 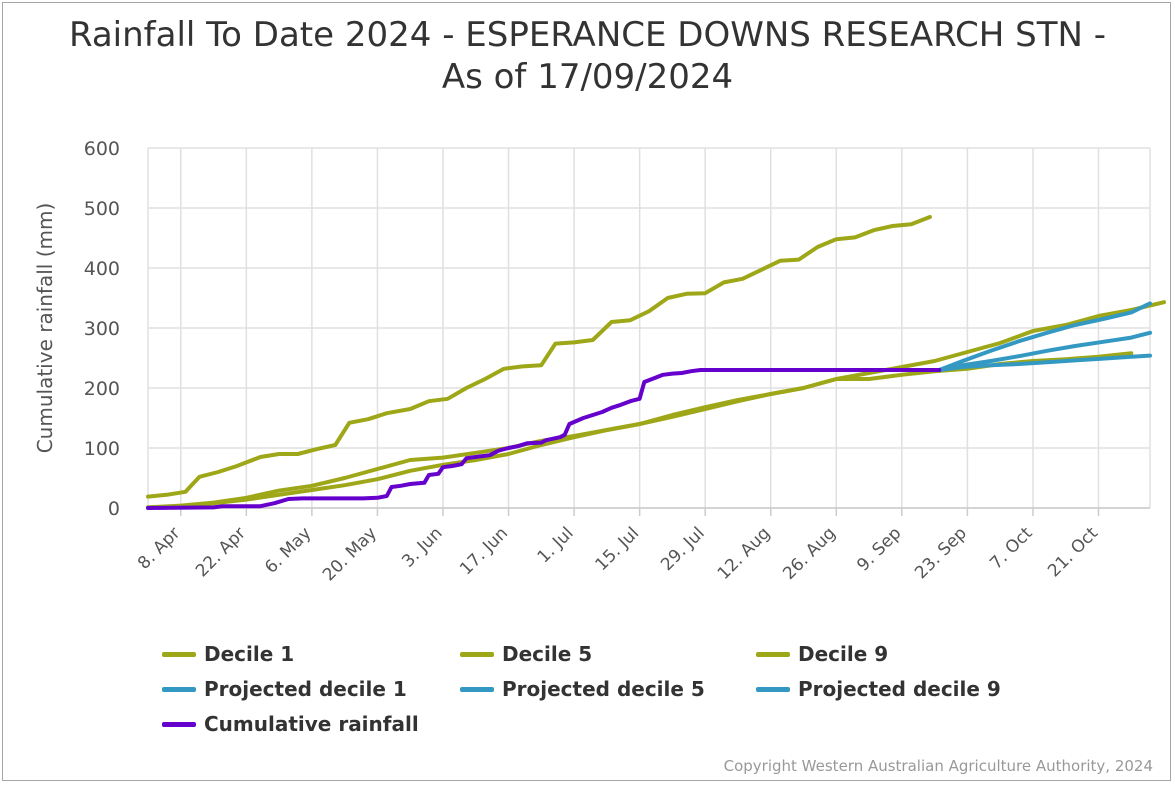 I want to click on legend-label: Decile 9, so click(x=843, y=654).